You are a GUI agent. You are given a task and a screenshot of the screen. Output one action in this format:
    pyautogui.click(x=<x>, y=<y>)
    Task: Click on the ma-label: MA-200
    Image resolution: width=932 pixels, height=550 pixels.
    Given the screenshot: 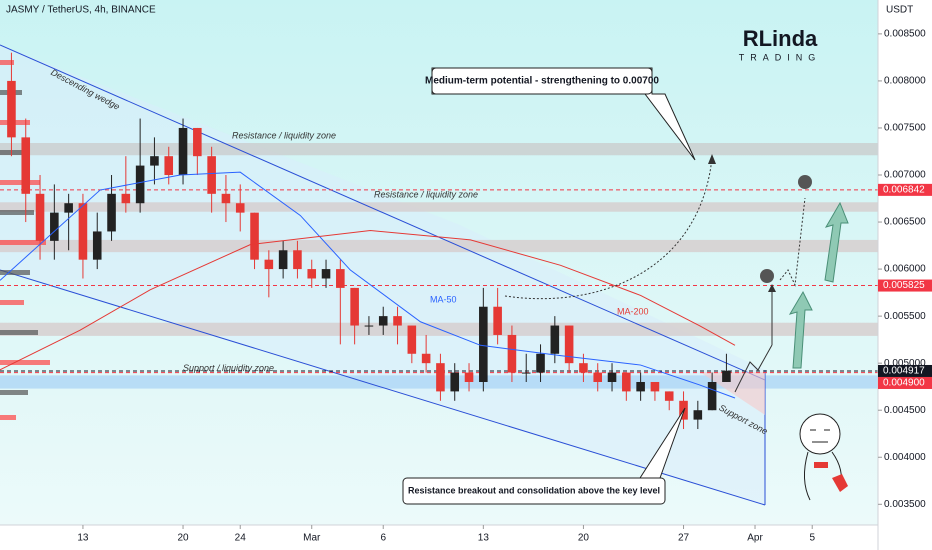 What is the action you would take?
    pyautogui.click(x=633, y=311)
    